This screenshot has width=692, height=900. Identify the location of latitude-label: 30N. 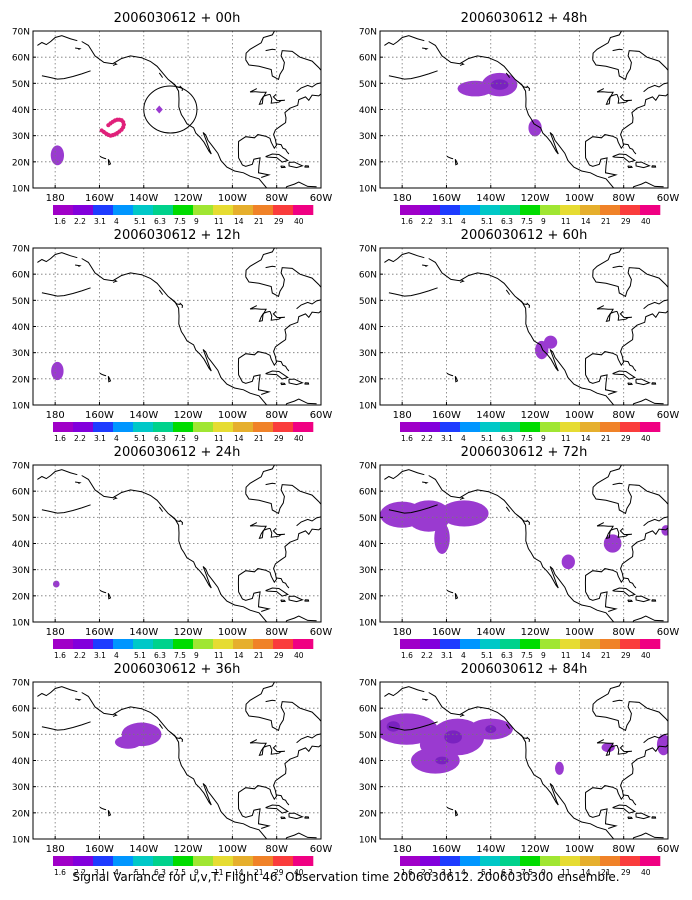
(21, 571).